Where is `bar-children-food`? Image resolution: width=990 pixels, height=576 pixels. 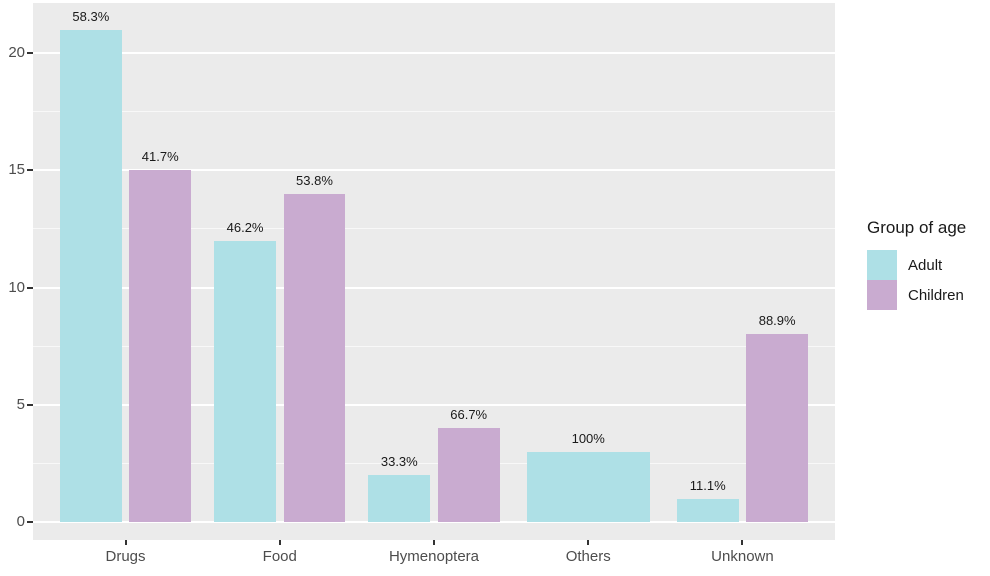 bar-children-food is located at coordinates (314, 357).